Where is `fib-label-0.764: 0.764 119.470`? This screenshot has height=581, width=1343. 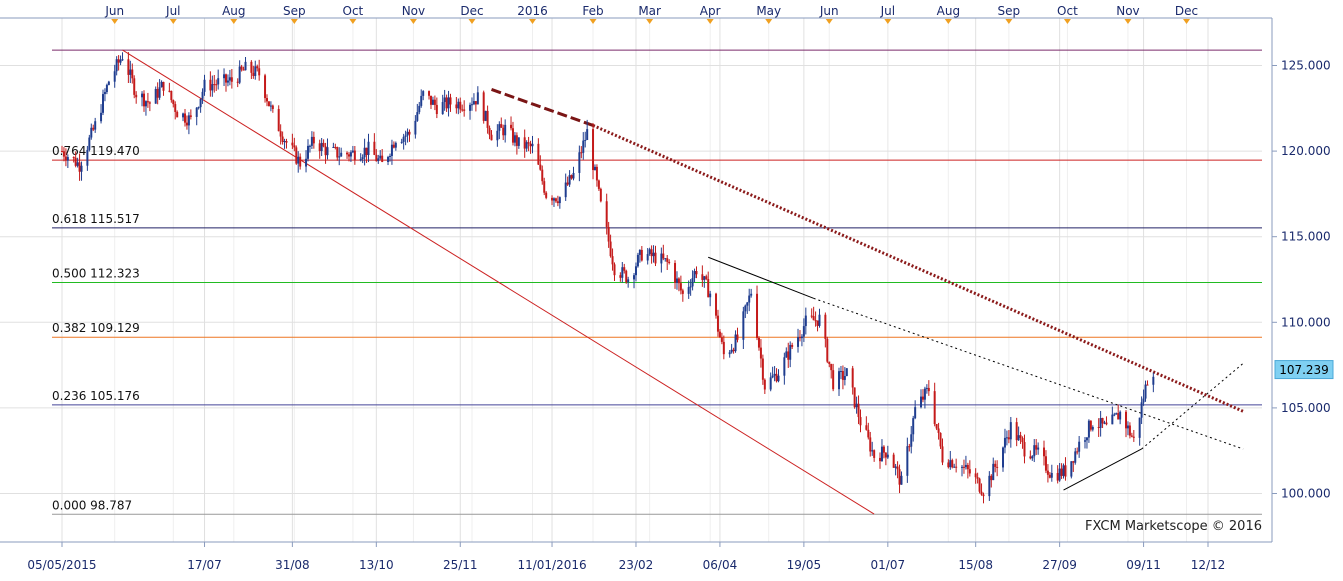 fib-label-0.764: 0.764 119.470 is located at coordinates (96, 151).